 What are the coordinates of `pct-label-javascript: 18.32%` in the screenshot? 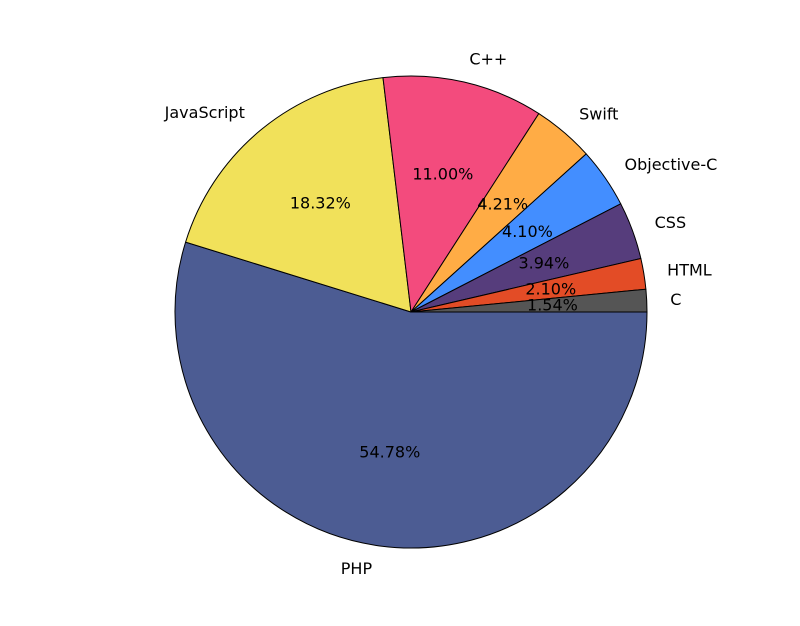 It's located at (320, 203).